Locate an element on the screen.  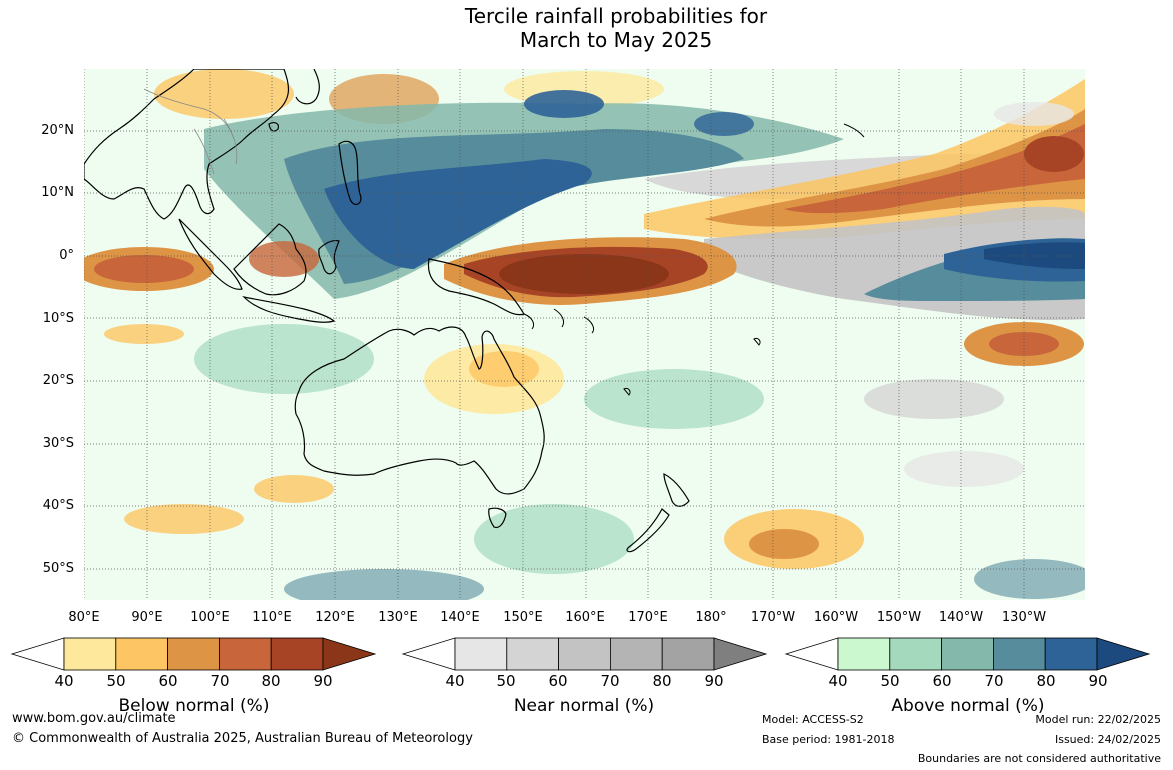
title-line-1: Tercile rainfall probabilities for is located at coordinates (616, 16).